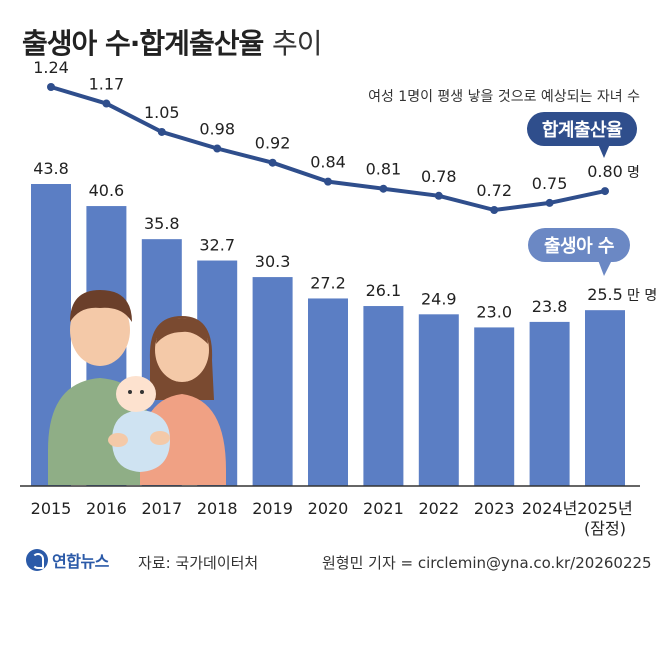  What do you see at coordinates (217, 129) in the screenshot?
I see `tfr-value-label: 0.98` at bounding box center [217, 129].